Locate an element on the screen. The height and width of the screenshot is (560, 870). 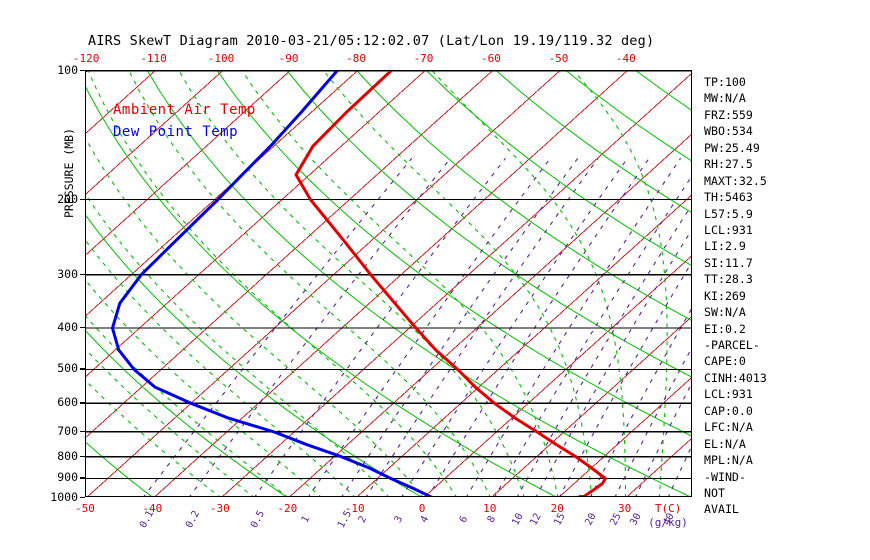
pressure-tick-500: 500 is located at coordinates (67, 368).